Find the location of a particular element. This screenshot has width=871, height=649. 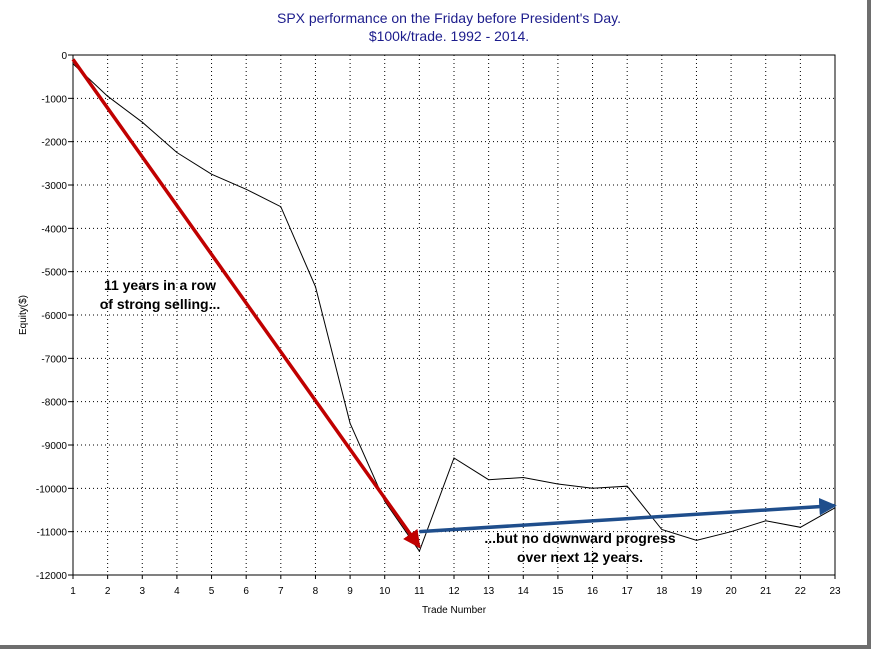

y-tick-label: -11000 is located at coordinates (52, 533).